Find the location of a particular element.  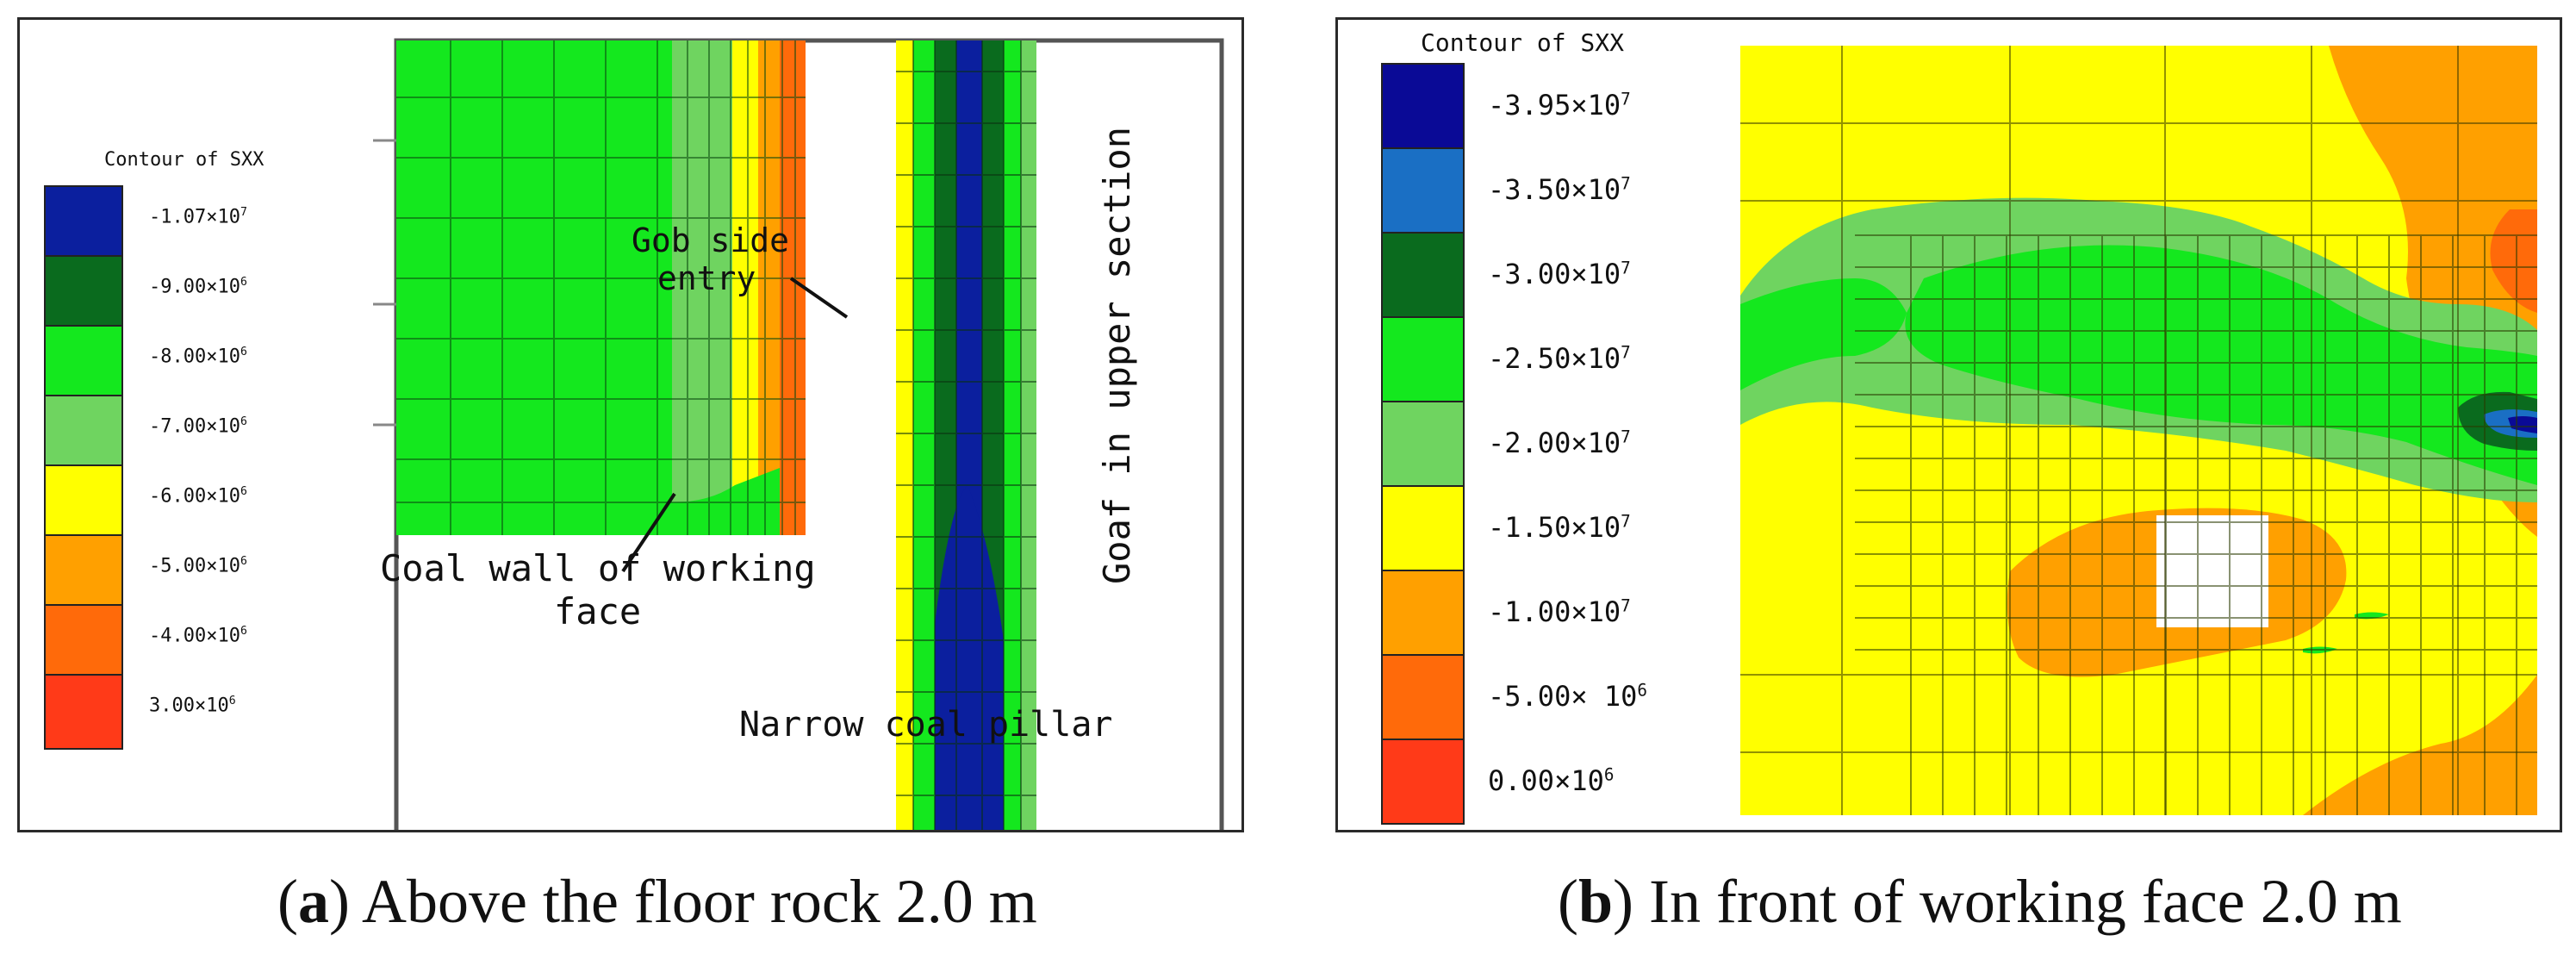

panel-b-legend-label: -1.00×107 is located at coordinates (1560, 611).